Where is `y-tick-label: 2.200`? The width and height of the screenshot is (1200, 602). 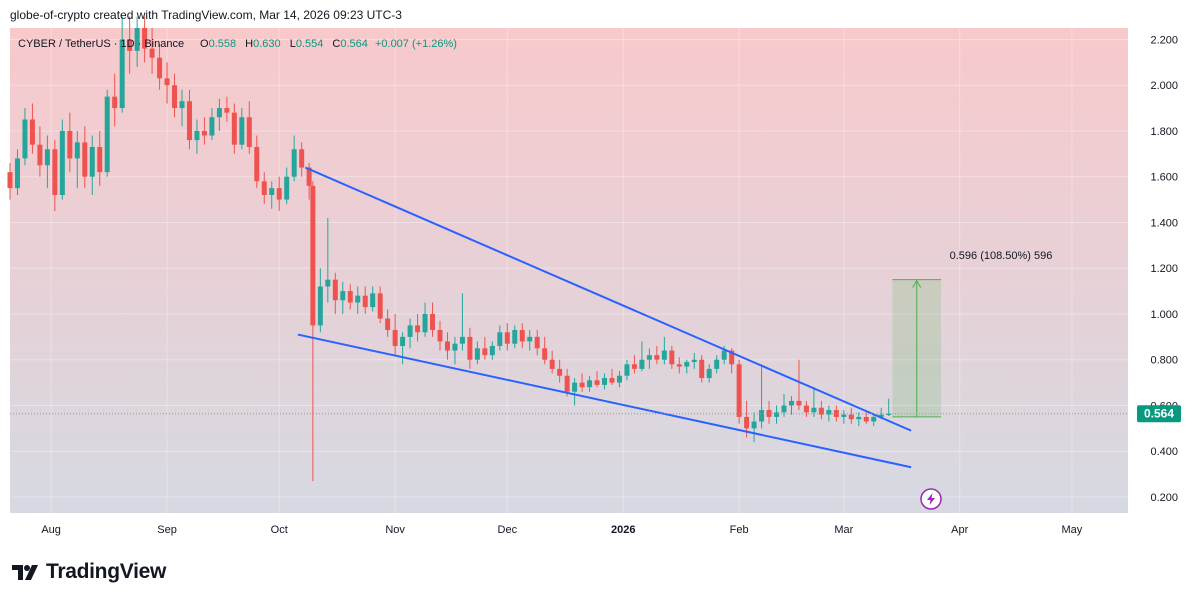
y-tick-label: 2.200 is located at coordinates (1164, 40).